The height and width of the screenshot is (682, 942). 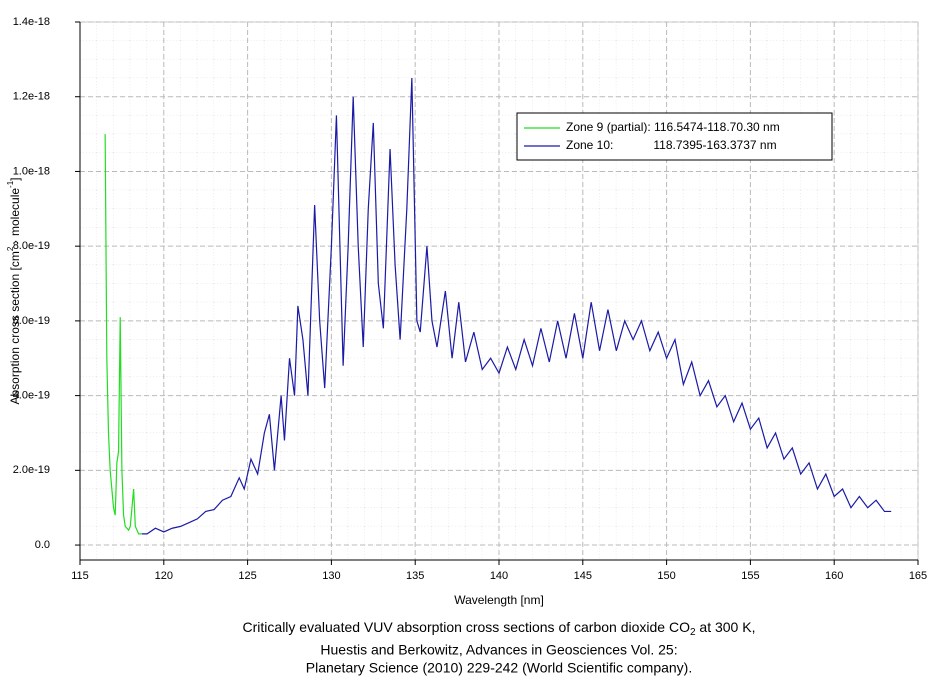 What do you see at coordinates (10, 184) in the screenshot?
I see `y-label-sup: -1` at bounding box center [10, 184].